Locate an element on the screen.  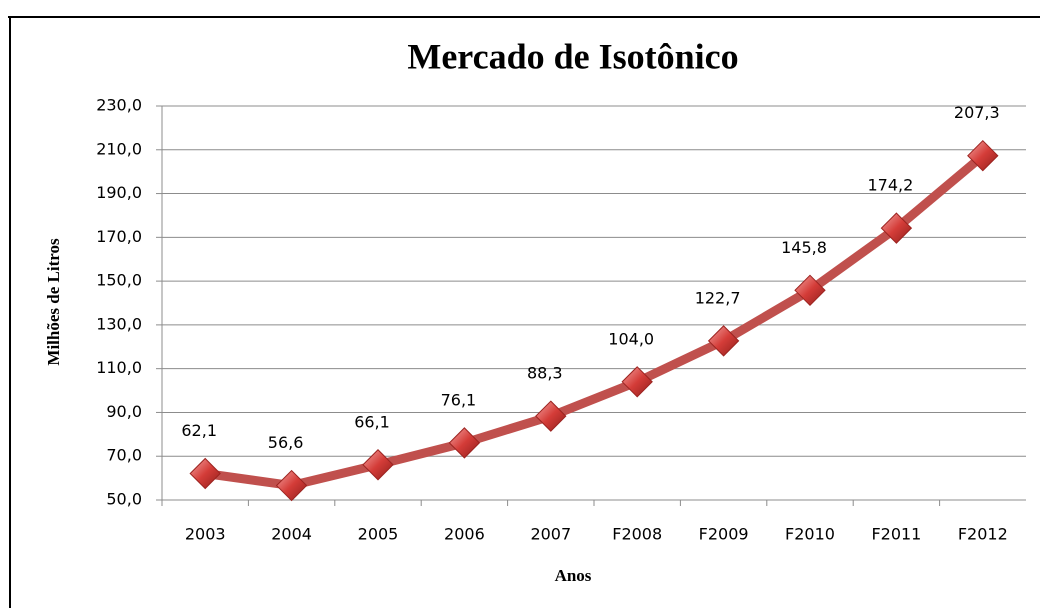
y-tick-label: 190,0 is located at coordinates (119, 192).